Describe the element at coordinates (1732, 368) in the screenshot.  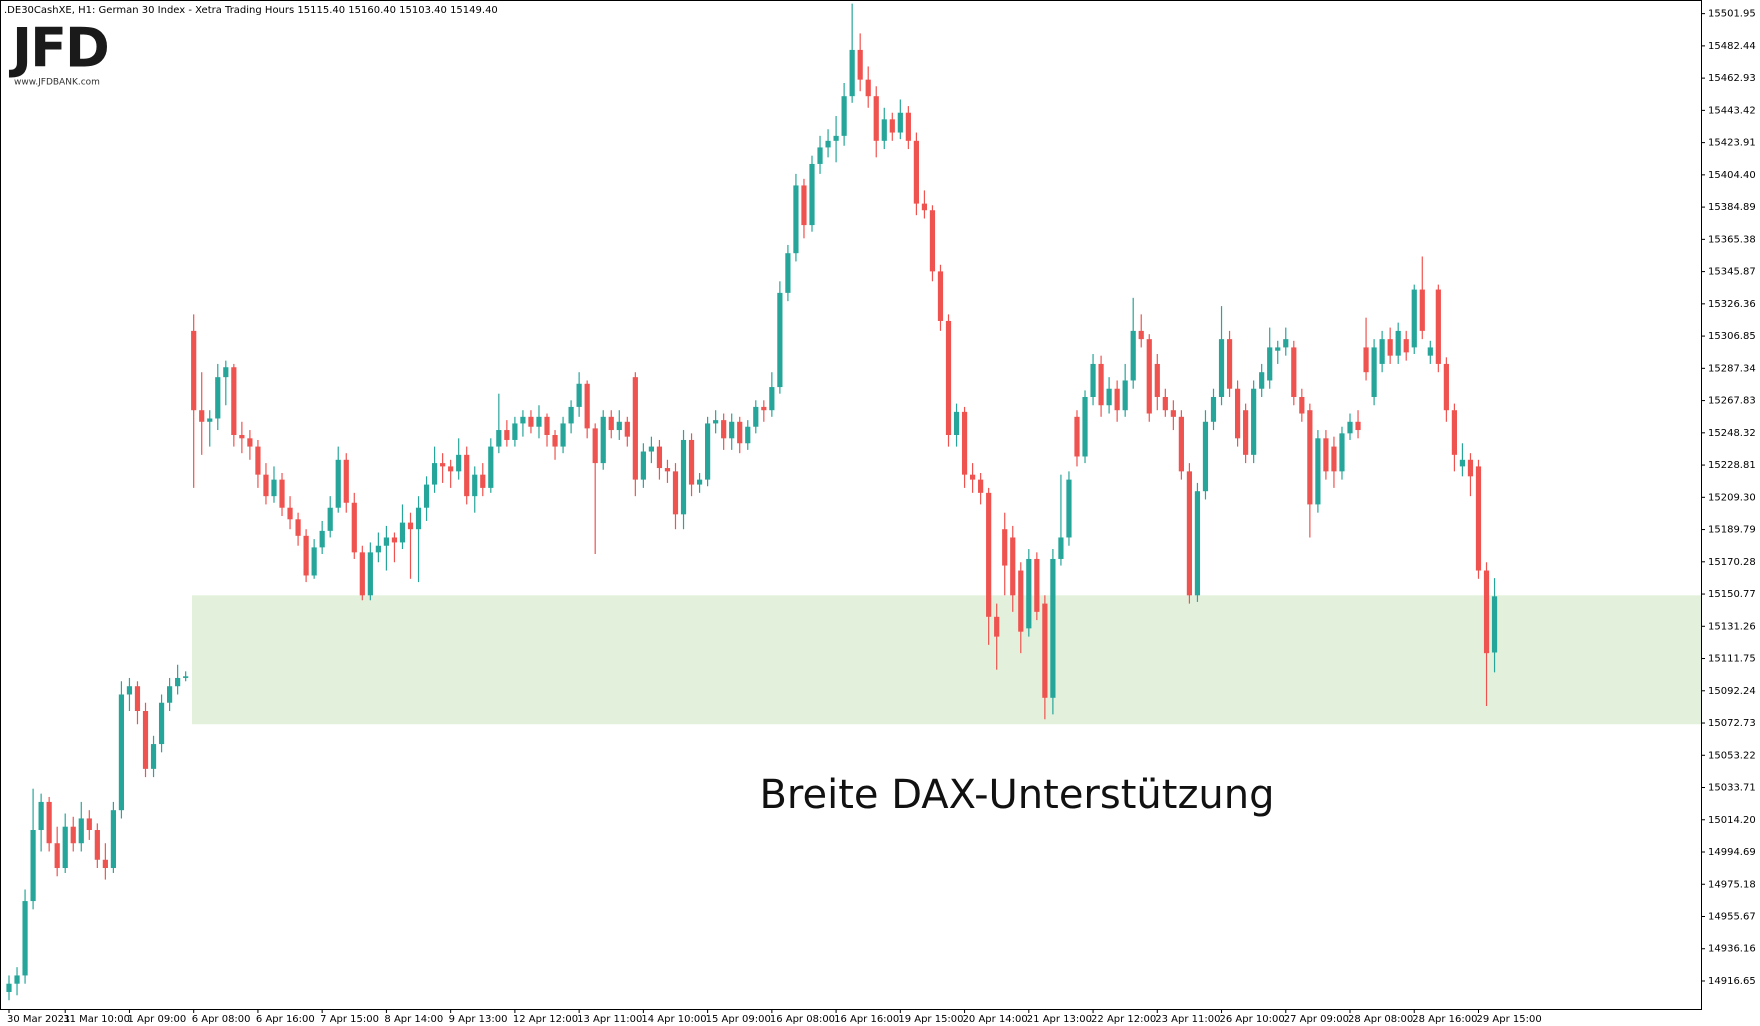
I see `y-tick-label: 15287.34` at that location.